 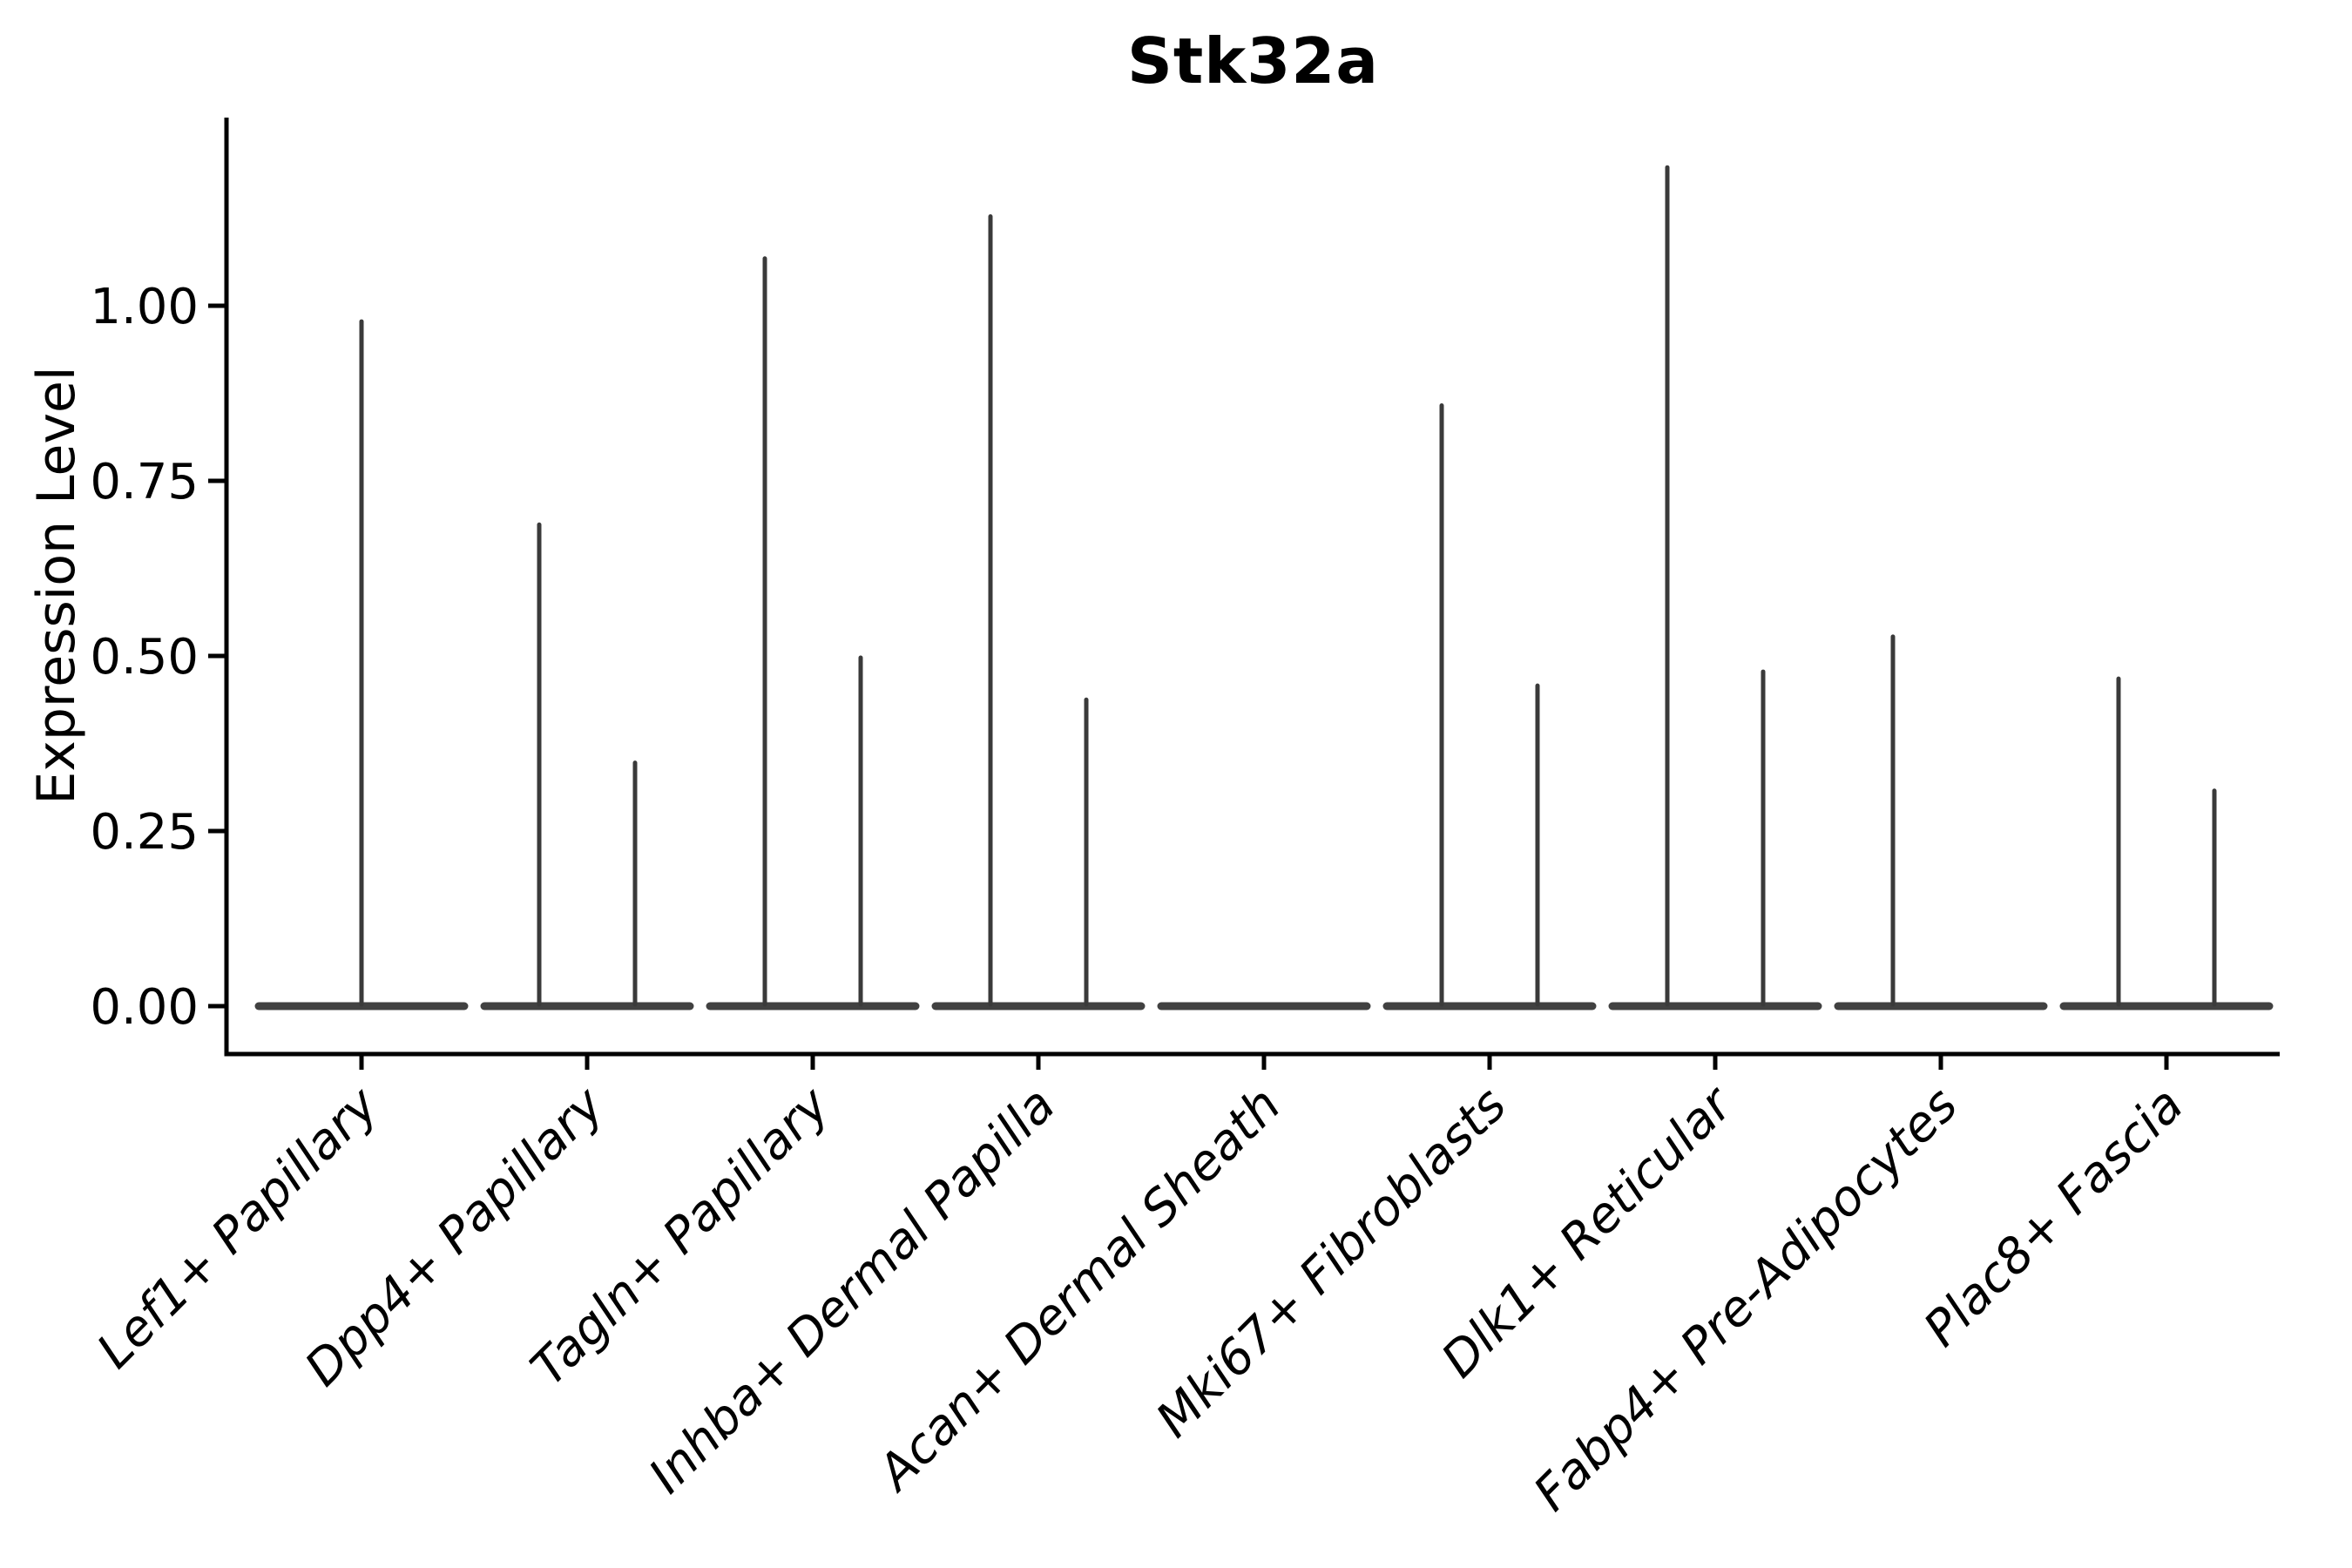 What do you see at coordinates (852, 1290) in the screenshot?
I see `x-tick-label: Inhba+ Dermal Papilla` at bounding box center [852, 1290].